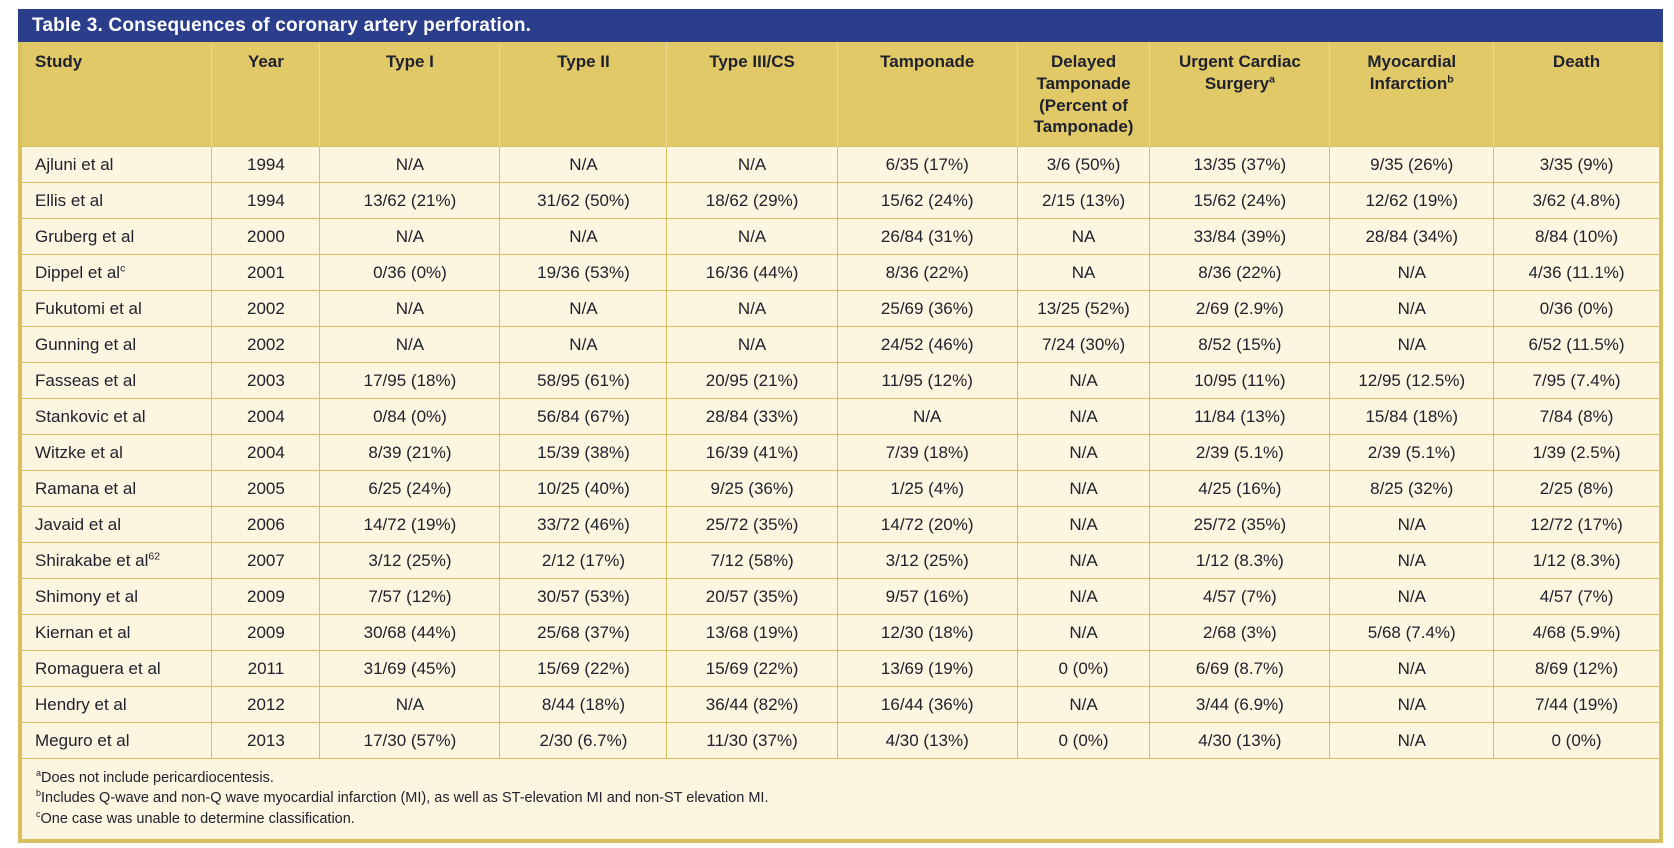 Image resolution: width=1674 pixels, height=848 pixels. What do you see at coordinates (1576, 632) in the screenshot?
I see `value-cell: 4/68 (5.9%)` at bounding box center [1576, 632].